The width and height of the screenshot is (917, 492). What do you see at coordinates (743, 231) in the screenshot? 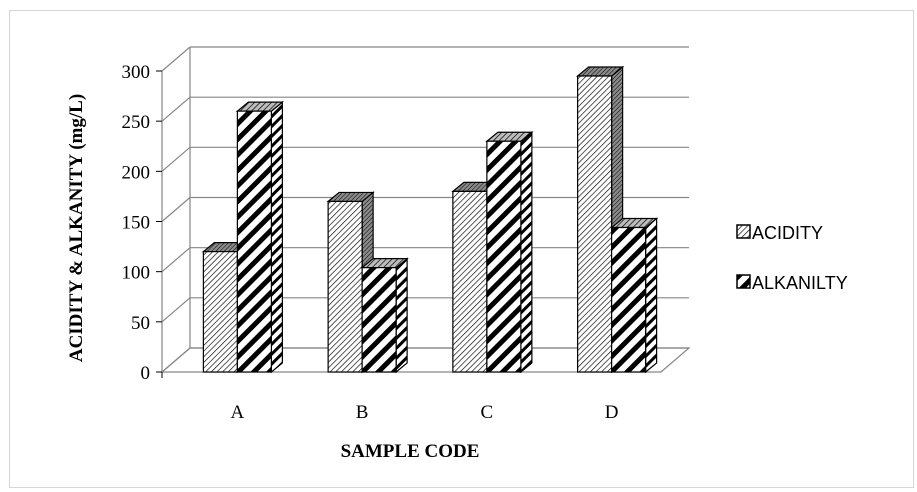
I see `legend-swatch-acidity` at bounding box center [743, 231].